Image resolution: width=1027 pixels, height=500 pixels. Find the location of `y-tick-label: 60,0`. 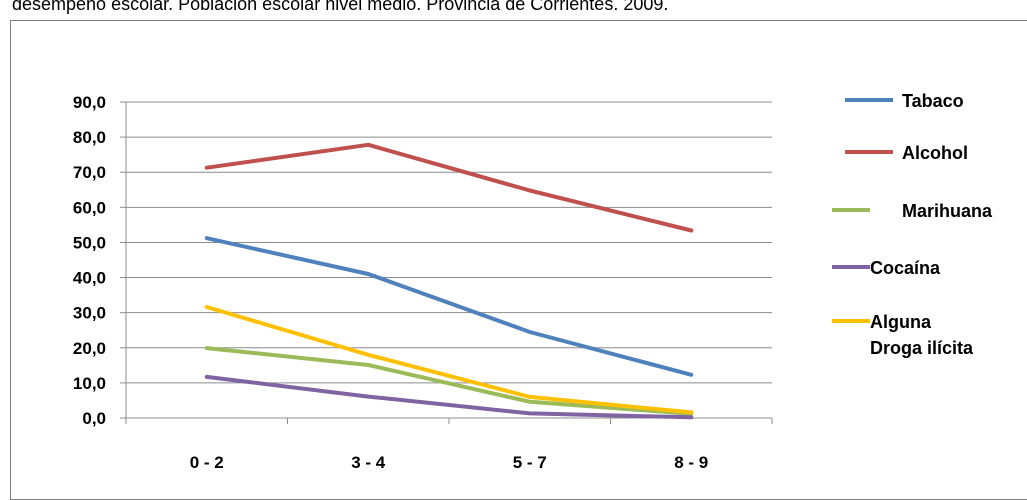

y-tick-label: 60,0 is located at coordinates (89, 207).